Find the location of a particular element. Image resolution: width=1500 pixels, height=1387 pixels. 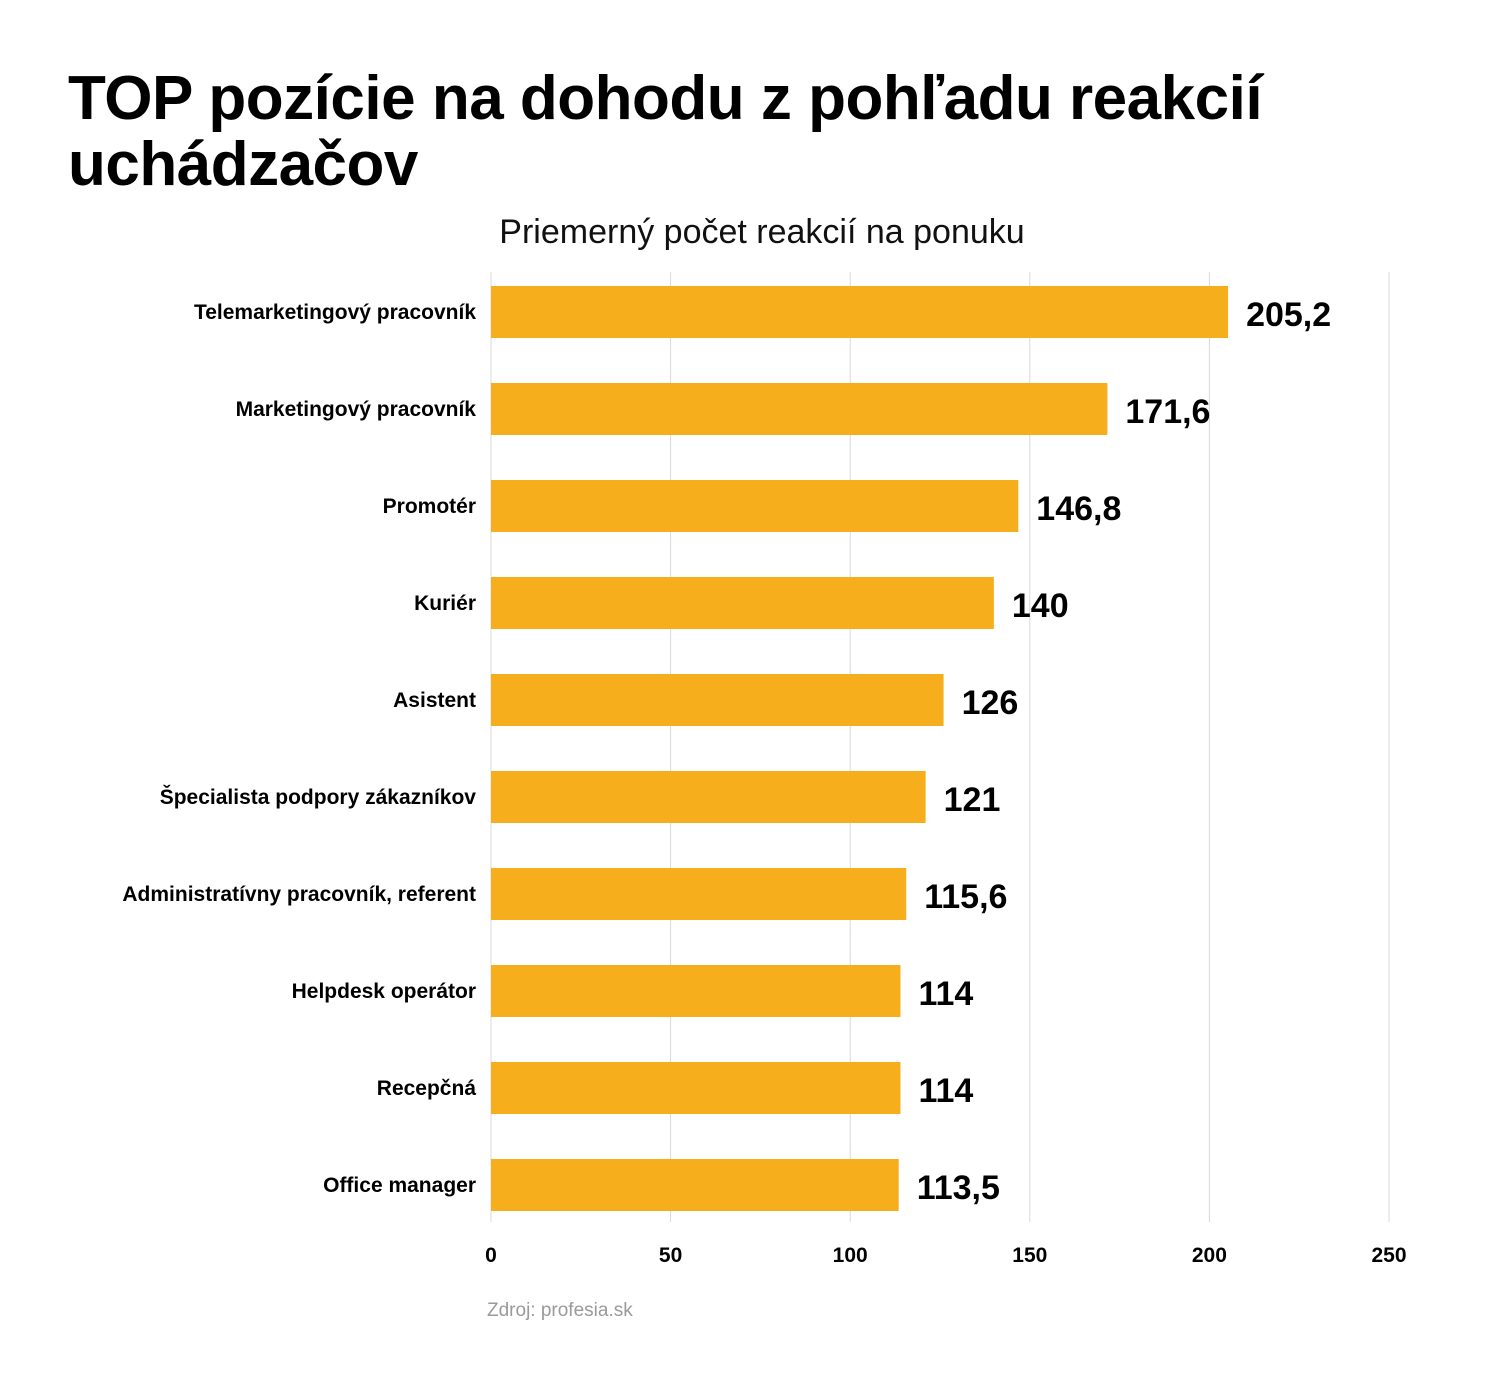

x-tick-label: 50 is located at coordinates (670, 1255).